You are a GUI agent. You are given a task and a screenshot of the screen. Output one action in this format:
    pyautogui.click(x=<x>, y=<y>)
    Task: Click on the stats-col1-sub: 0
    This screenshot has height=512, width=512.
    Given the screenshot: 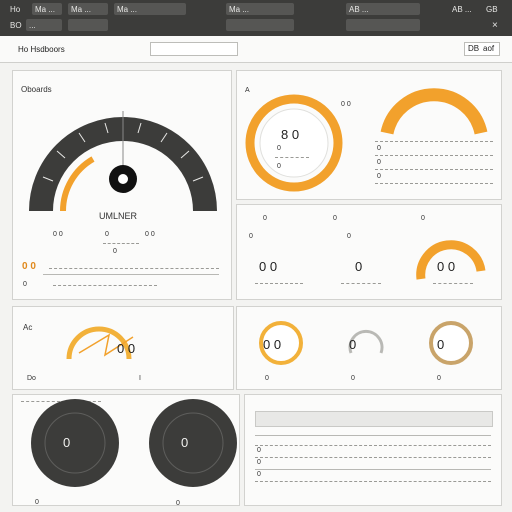 What is the action you would take?
    pyautogui.click(x=251, y=236)
    